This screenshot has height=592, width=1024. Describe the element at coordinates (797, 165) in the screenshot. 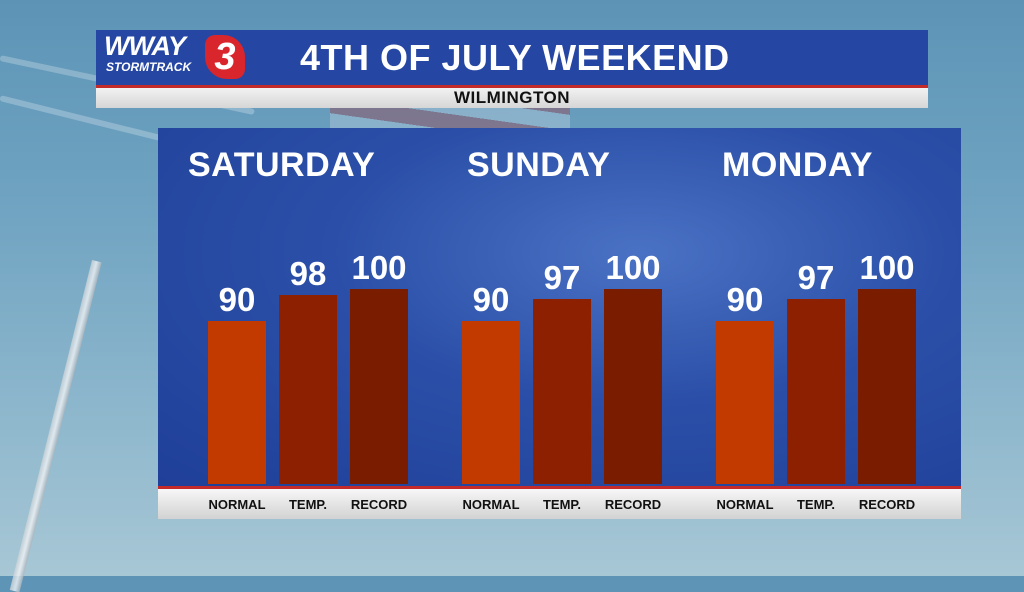

I see `day-label-monday: MONDAY` at that location.